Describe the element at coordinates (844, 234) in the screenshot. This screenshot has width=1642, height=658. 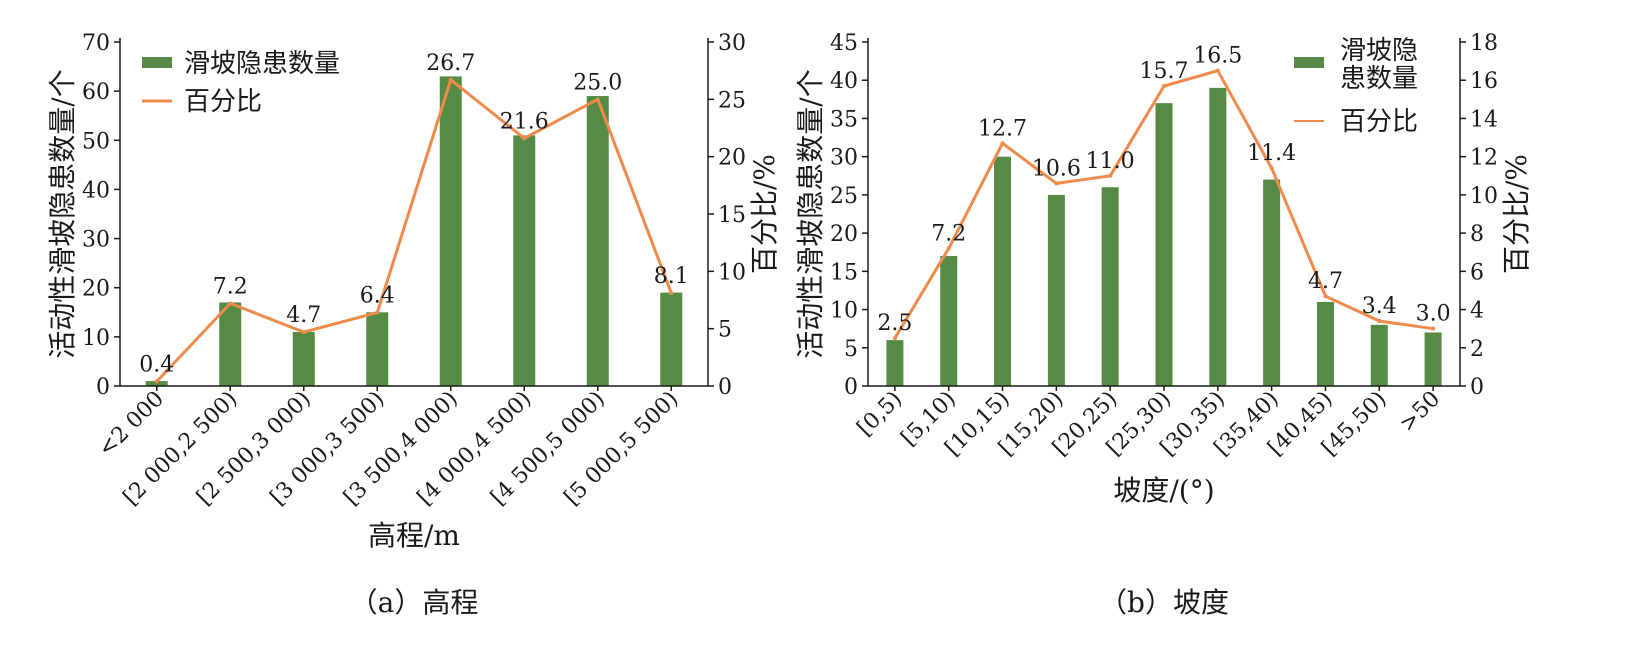
I see `y-tick-label-4: 20` at that location.